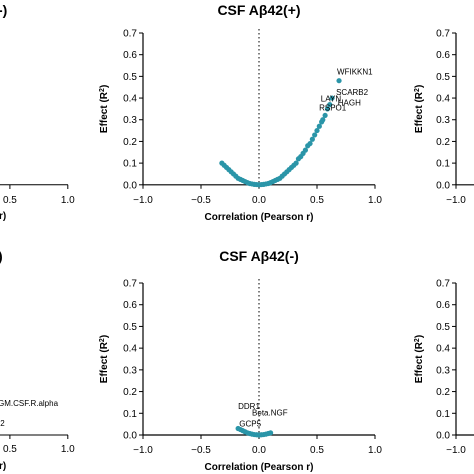  What do you see at coordinates (10, 449) in the screenshot?
I see `bottom-left-tick-label: 0.5` at bounding box center [10, 449].